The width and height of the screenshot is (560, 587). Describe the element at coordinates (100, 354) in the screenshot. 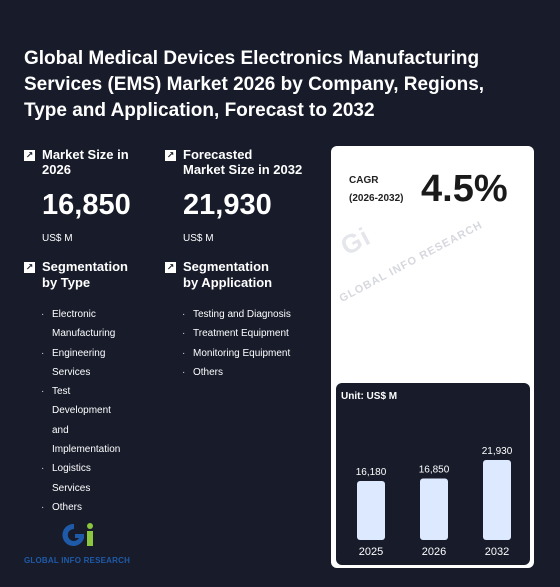

I see `list-item: Engineering` at that location.